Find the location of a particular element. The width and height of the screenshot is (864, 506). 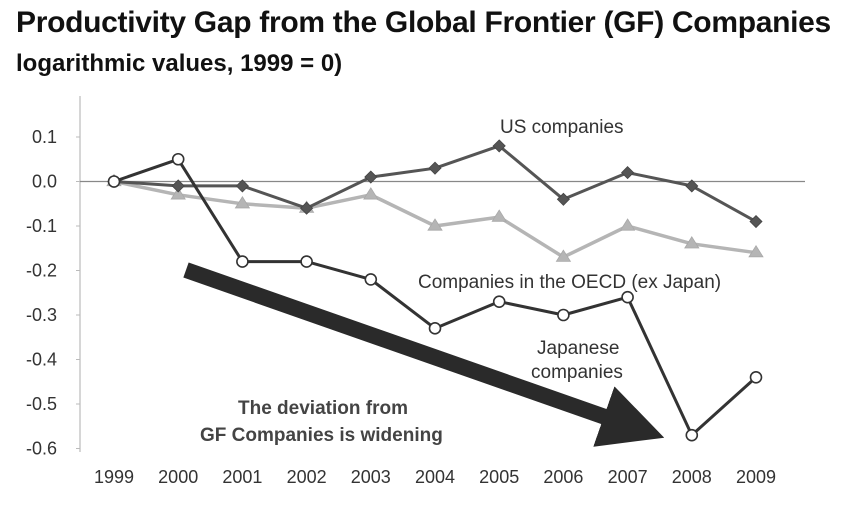

x-tick-label: 2005 is located at coordinates (499, 477).